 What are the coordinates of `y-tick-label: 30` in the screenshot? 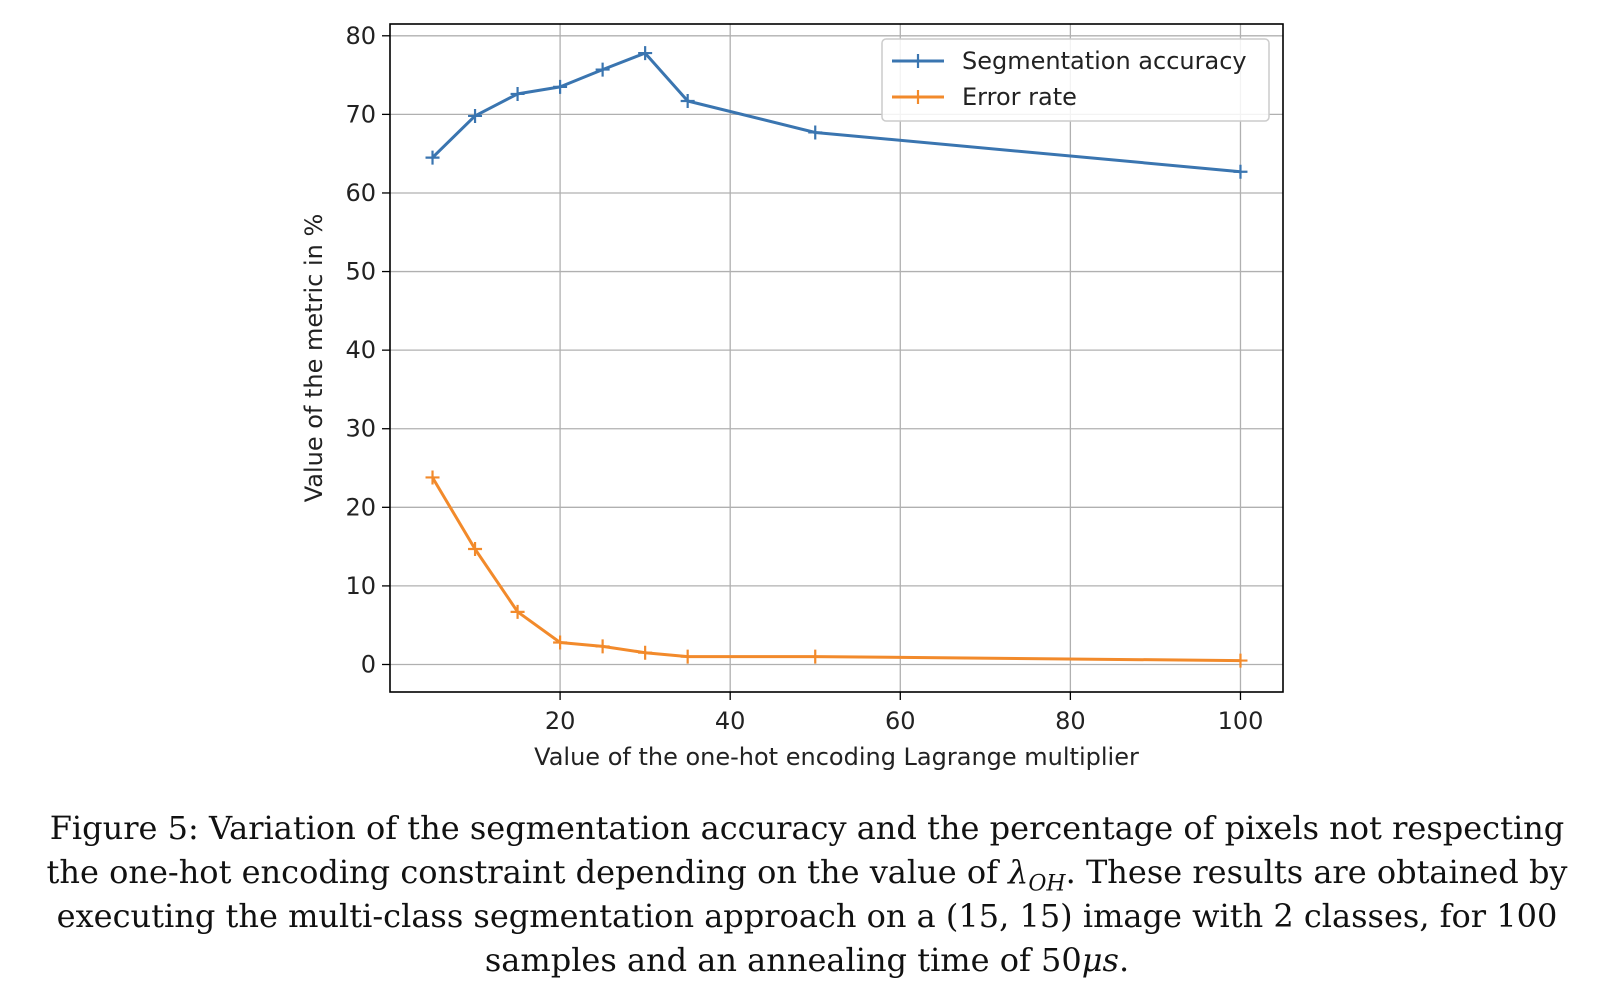 It's located at (360, 429).